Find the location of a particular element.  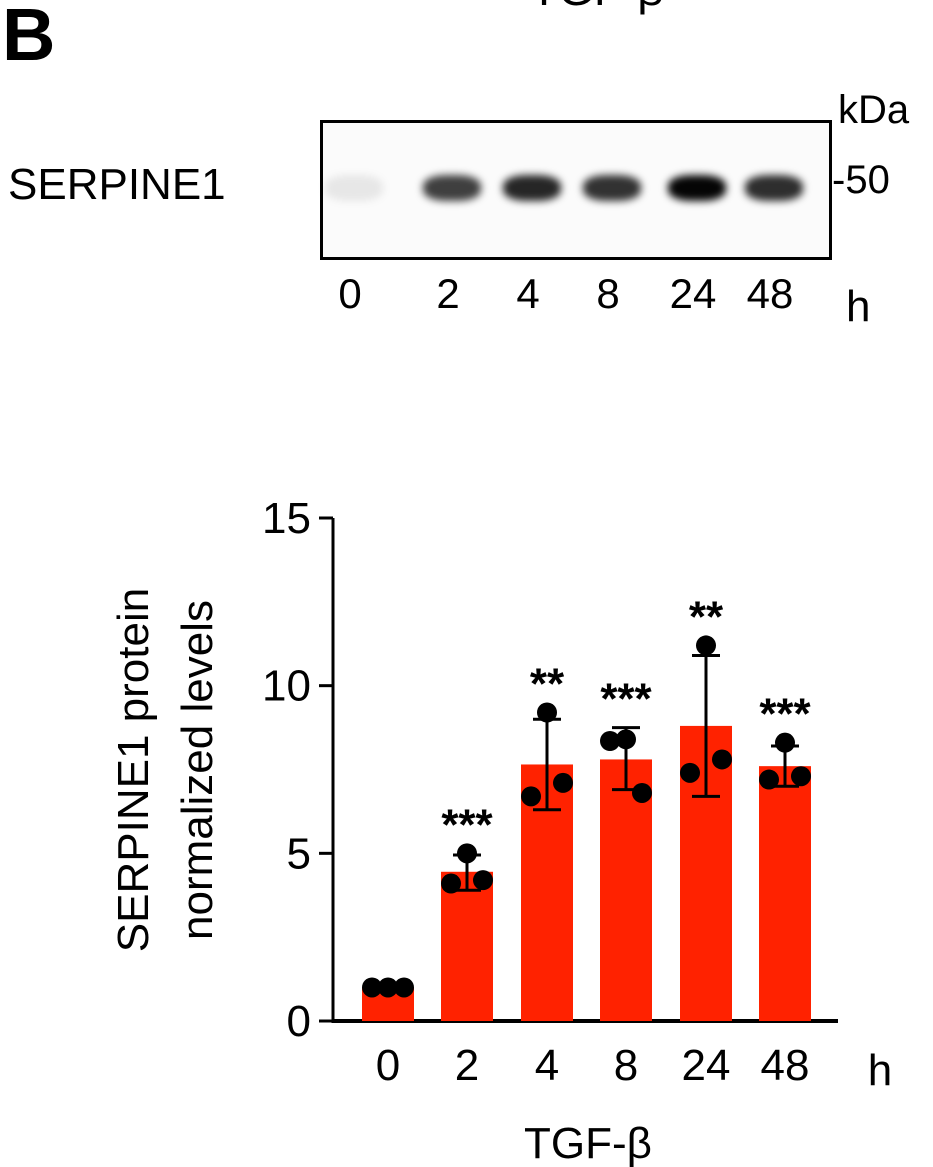

blot-protein-label: SERPINE1 is located at coordinates (117, 184).